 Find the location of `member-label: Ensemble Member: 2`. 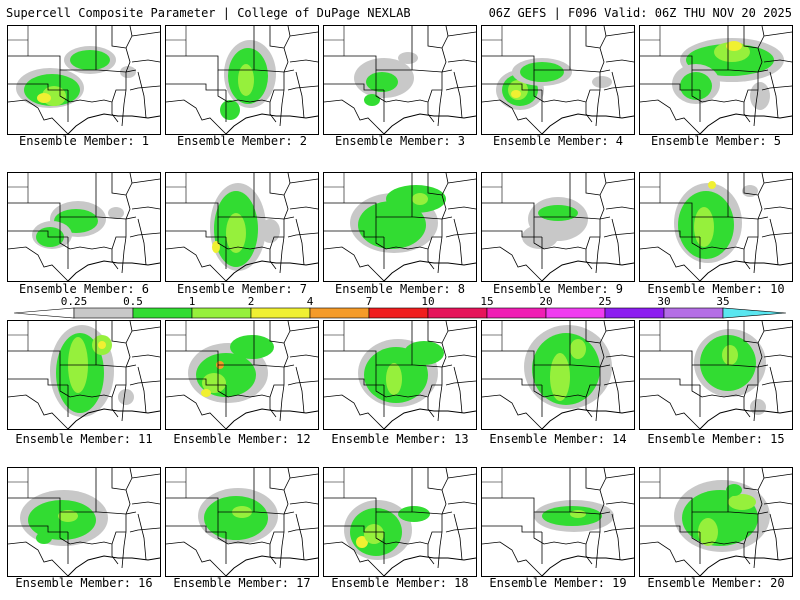

member-label: Ensemble Member: 2 is located at coordinates (242, 141).